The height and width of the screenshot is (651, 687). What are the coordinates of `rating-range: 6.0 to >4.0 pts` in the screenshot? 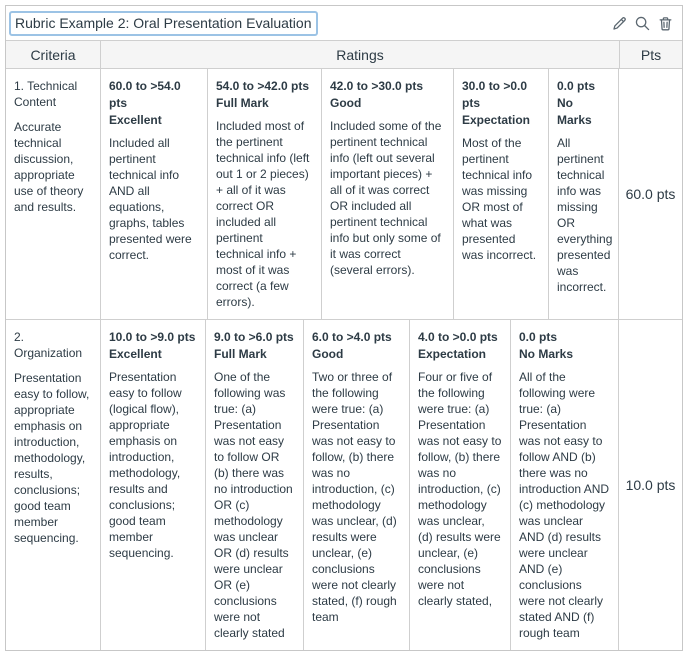 It's located at (356, 337).